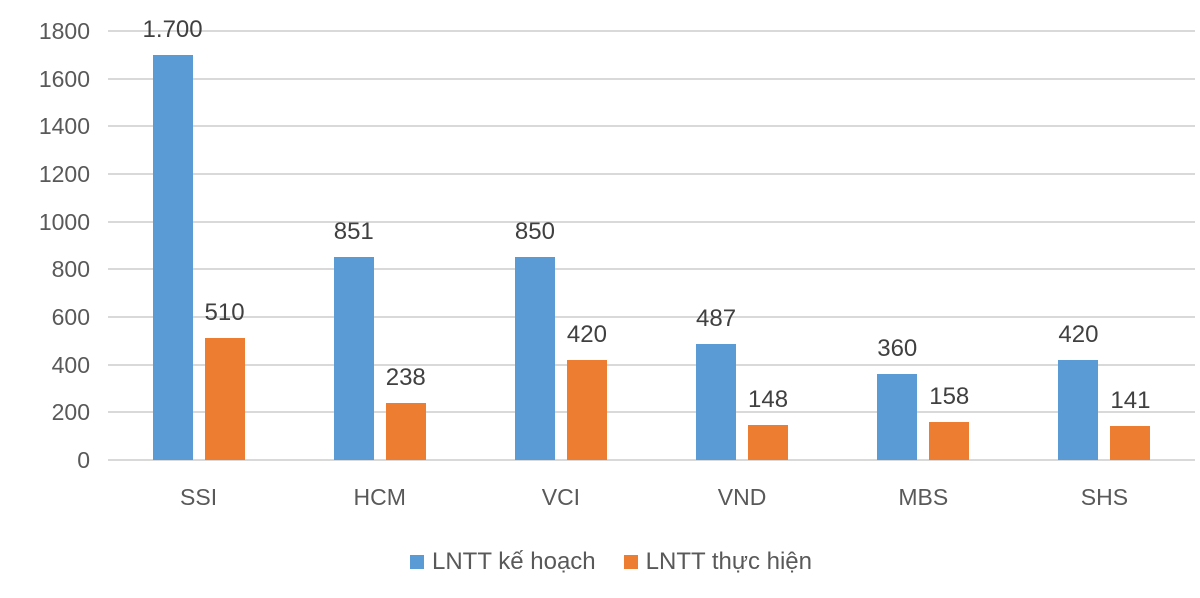 The width and height of the screenshot is (1200, 598). Describe the element at coordinates (949, 397) in the screenshot. I see `data-label: 158` at that location.